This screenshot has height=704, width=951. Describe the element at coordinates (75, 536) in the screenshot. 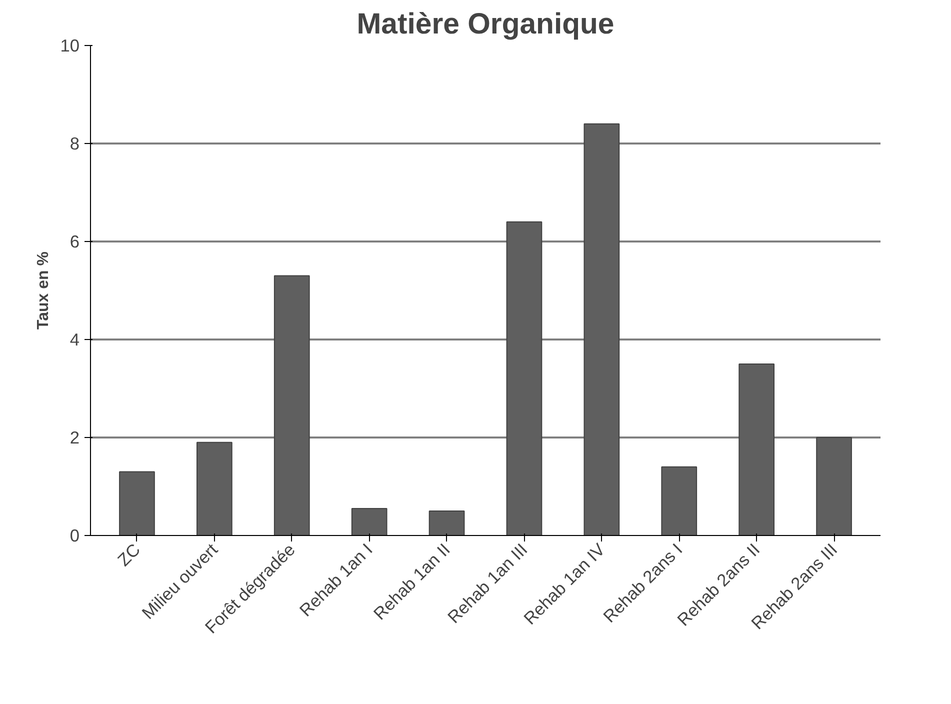

I see `y-tick-label: 0` at that location.